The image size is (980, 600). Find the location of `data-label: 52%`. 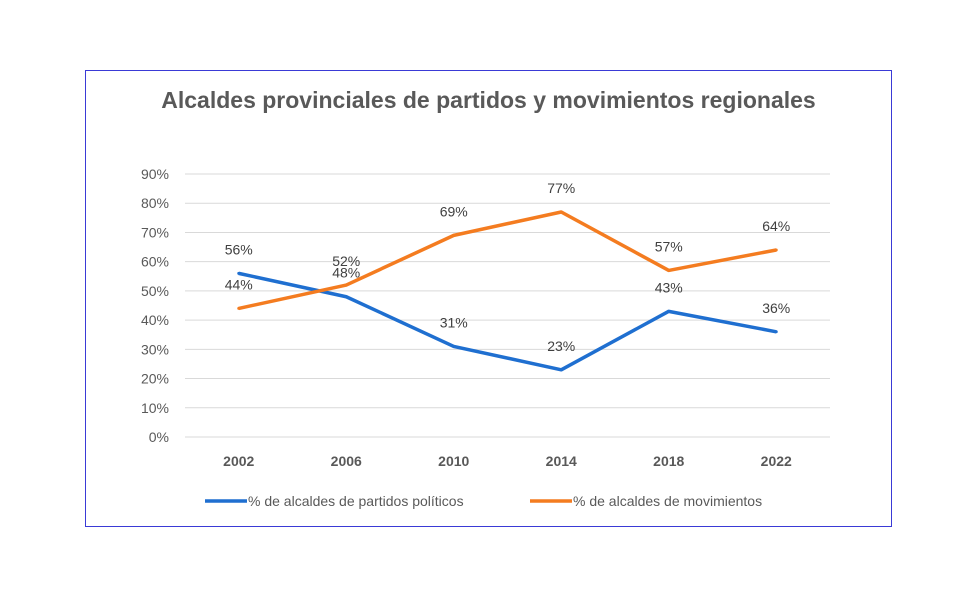

data-label: 52% is located at coordinates (346, 261).